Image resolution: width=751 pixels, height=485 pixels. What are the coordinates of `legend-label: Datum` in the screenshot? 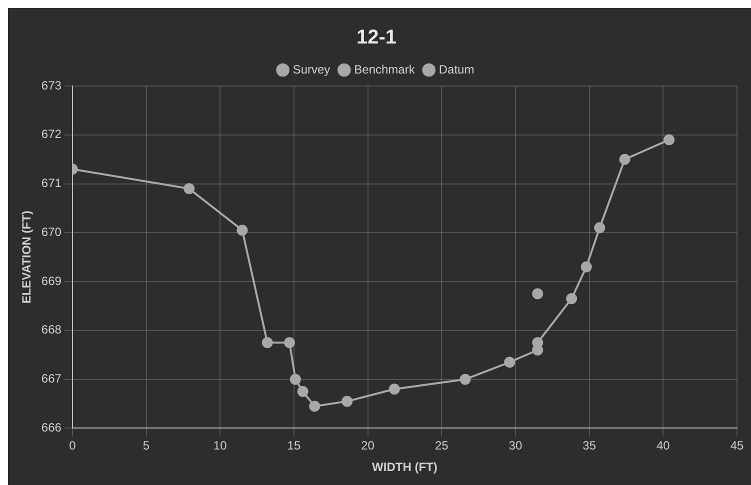 It's located at (456, 69).